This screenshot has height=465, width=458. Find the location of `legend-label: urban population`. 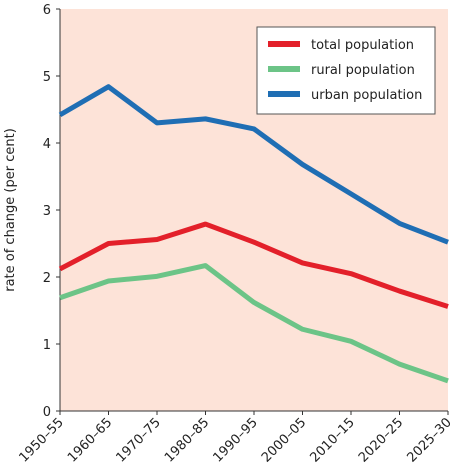

legend-label: urban population is located at coordinates (366, 95).